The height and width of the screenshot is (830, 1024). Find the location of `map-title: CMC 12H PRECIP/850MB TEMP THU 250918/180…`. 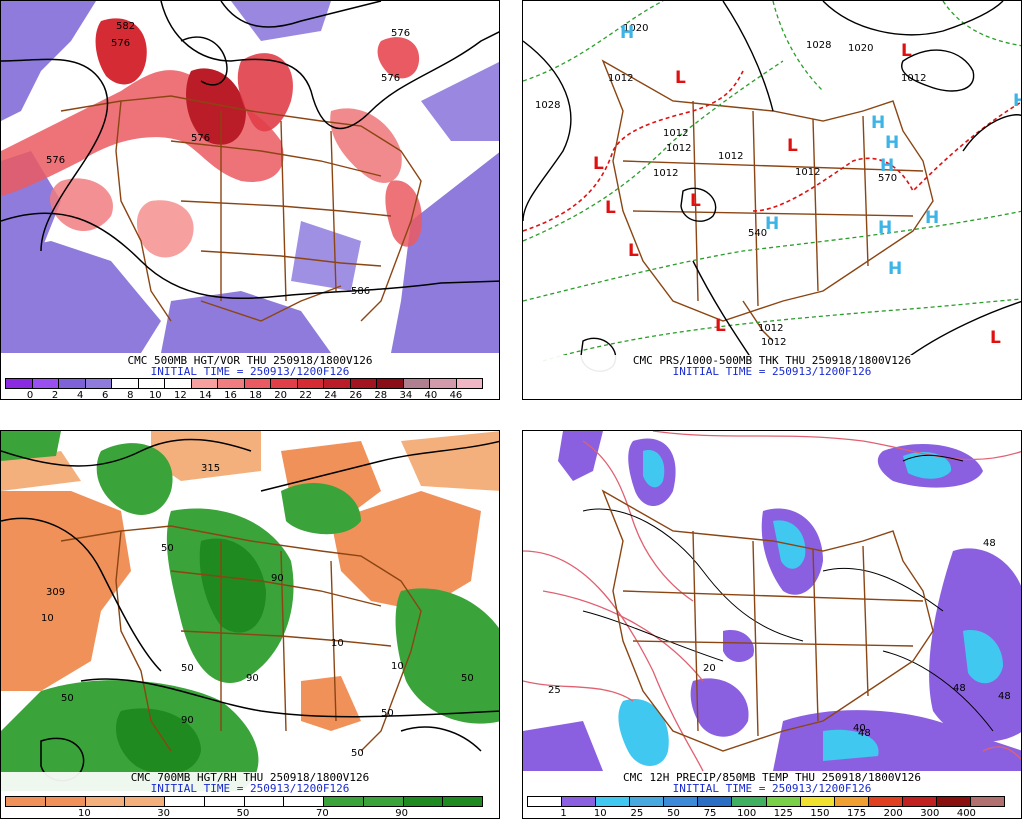

map-title: CMC 12H PRECIP/850MB TEMP THU 250918/180… is located at coordinates (772, 777).